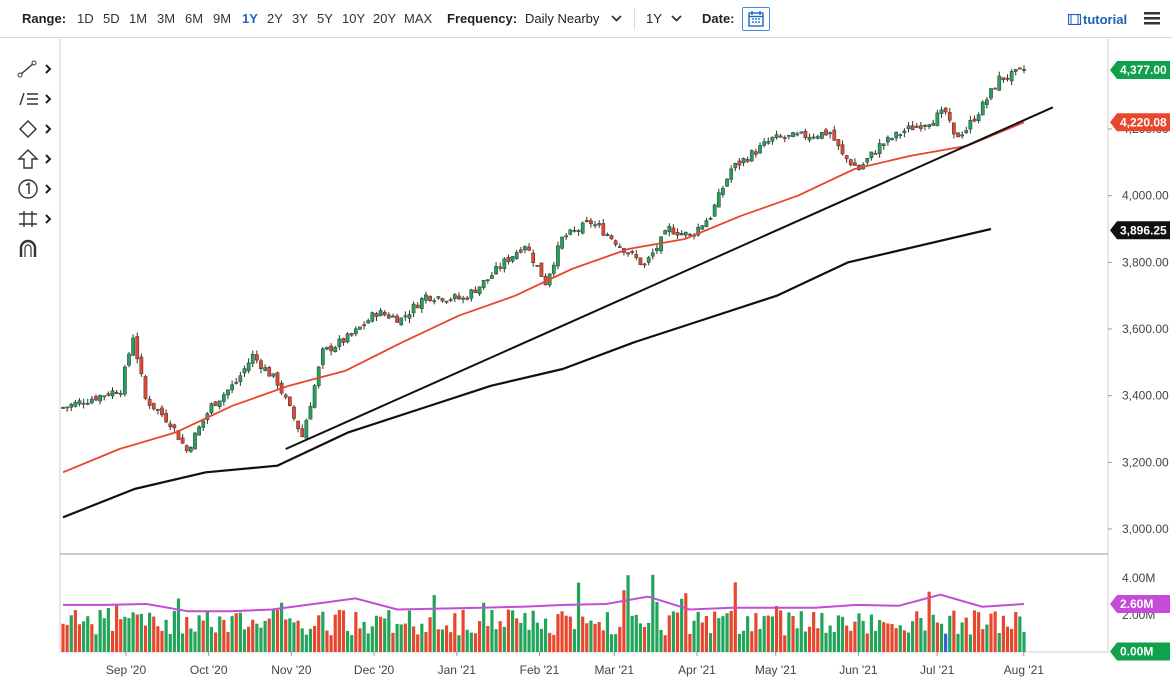  Describe the element at coordinates (1097, 19) in the screenshot. I see `tutorial-link: tutorial` at that location.